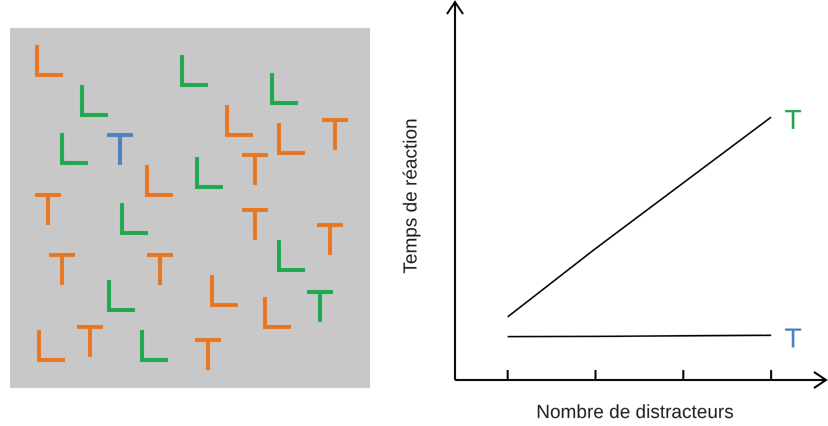 The height and width of the screenshot is (426, 828). Describe the element at coordinates (635, 412) in the screenshot. I see `x-axis-title: Nombre de distracteurs` at that location.